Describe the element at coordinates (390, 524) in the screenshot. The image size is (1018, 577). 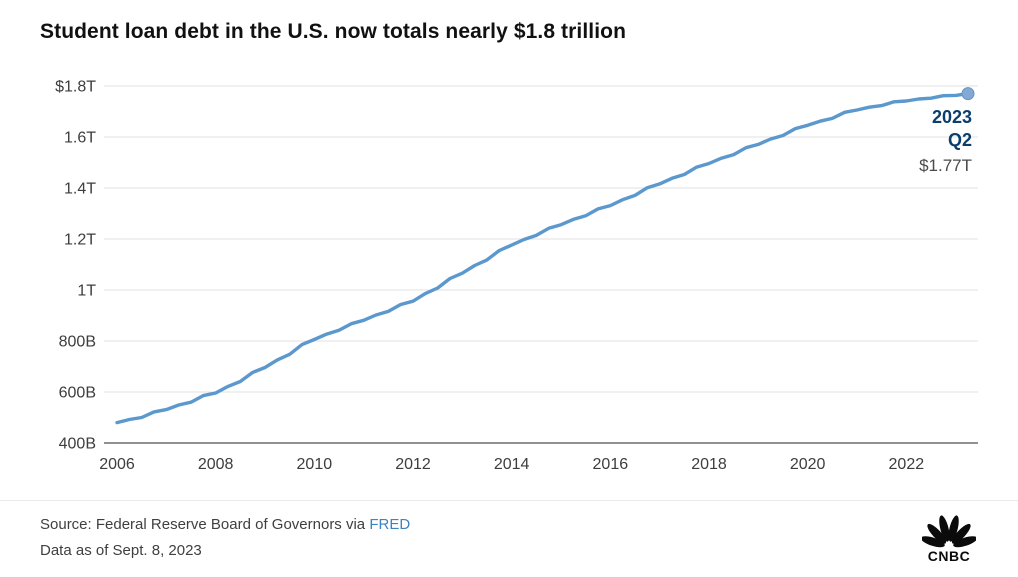
I see `fred-link: FRED` at that location.